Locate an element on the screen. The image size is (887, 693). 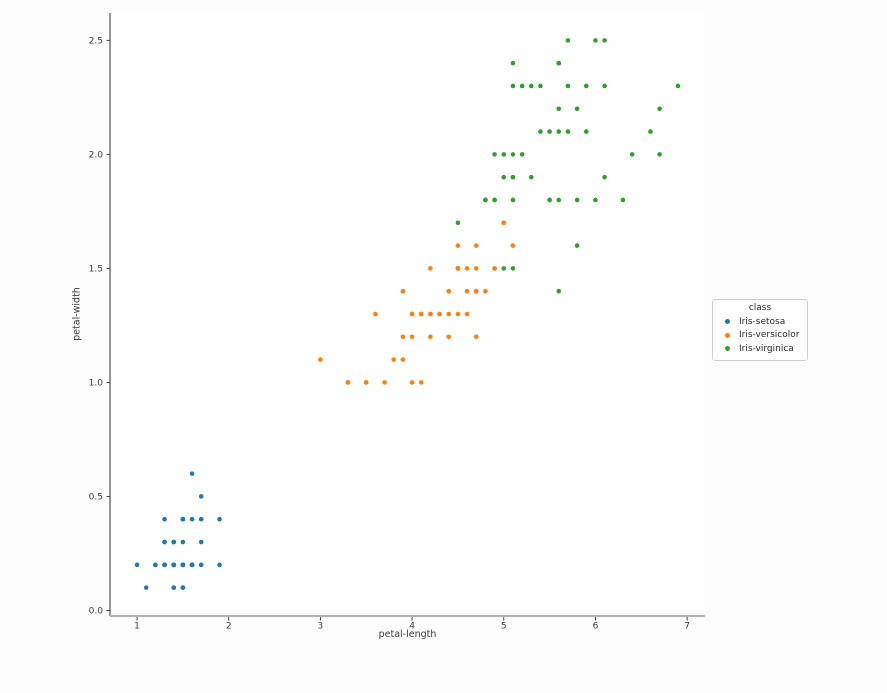
x-tick-label: 3 is located at coordinates (321, 627).